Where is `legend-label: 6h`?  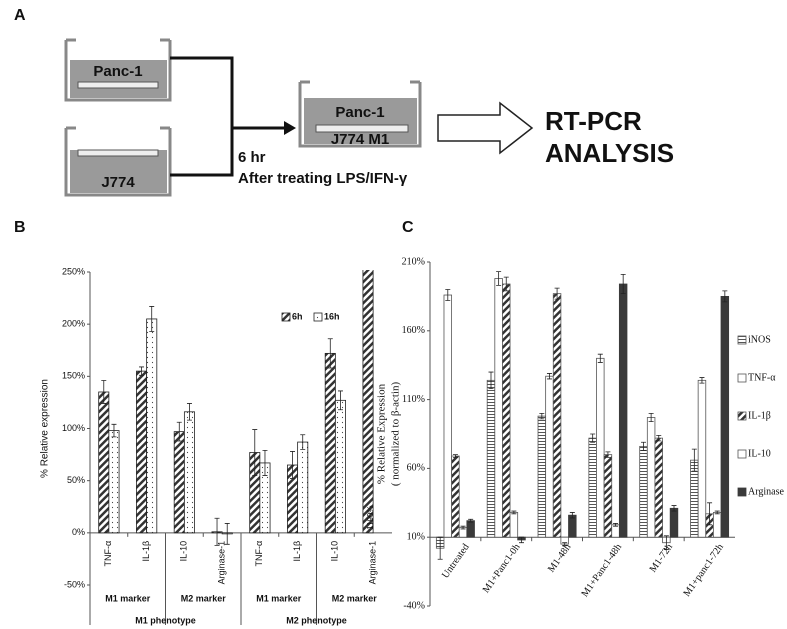
legend-label: 6h is located at coordinates (297, 316).